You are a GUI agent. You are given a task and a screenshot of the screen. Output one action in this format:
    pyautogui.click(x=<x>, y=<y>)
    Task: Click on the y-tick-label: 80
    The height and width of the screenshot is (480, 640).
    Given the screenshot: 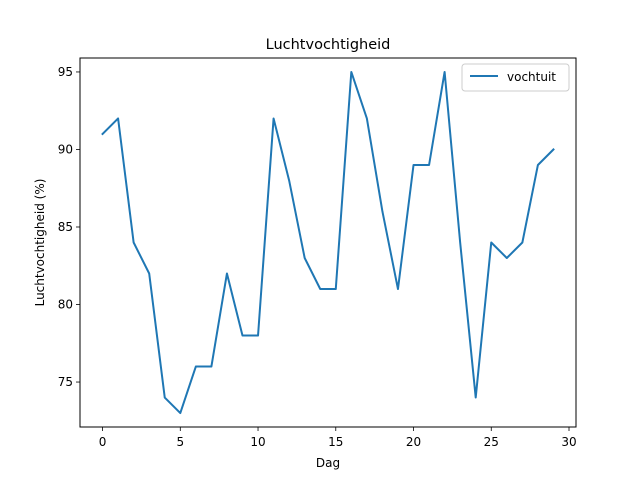 What is the action you would take?
    pyautogui.click(x=65, y=305)
    